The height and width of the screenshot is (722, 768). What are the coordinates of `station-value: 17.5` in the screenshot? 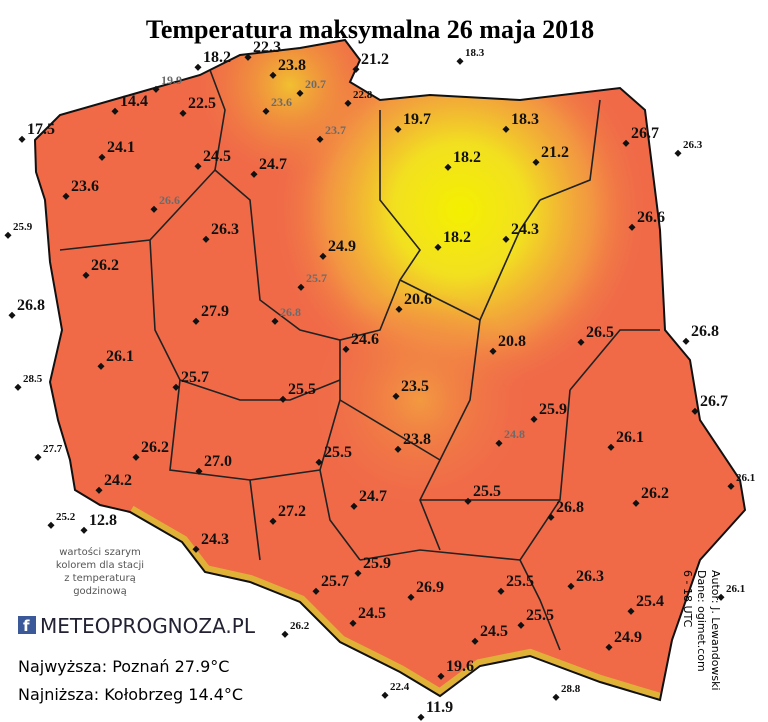 It's located at (41, 129).